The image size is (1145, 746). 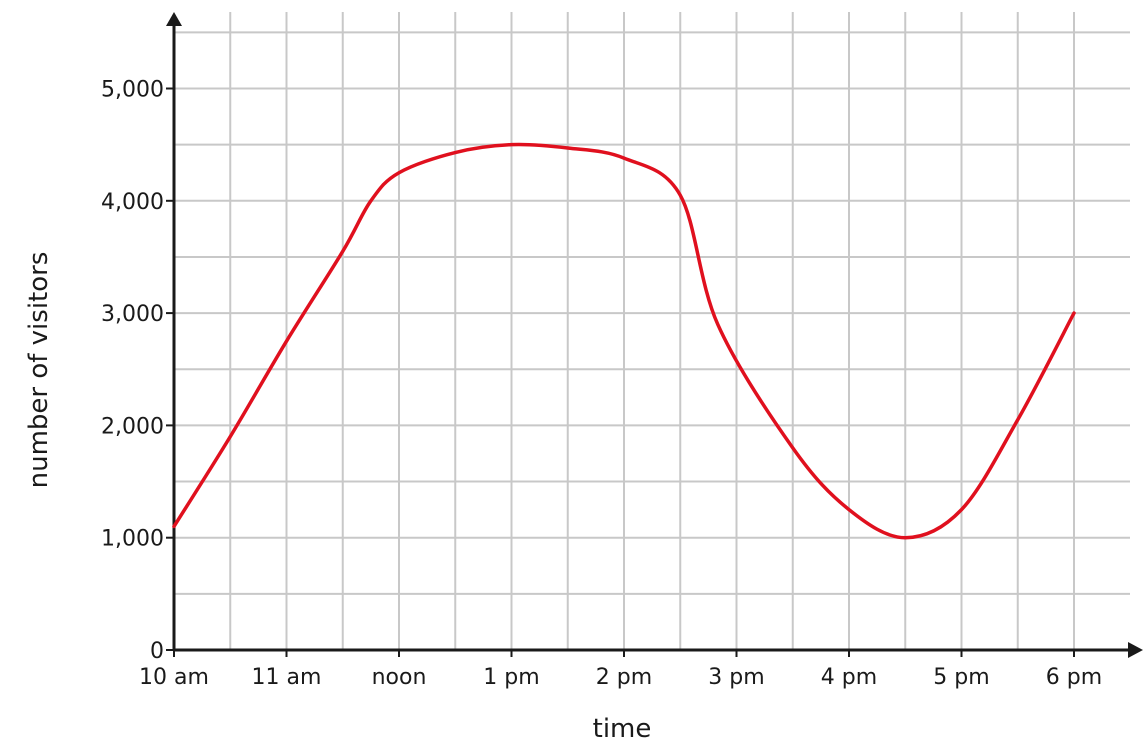 I want to click on x-axis-title: time, so click(x=622, y=728).